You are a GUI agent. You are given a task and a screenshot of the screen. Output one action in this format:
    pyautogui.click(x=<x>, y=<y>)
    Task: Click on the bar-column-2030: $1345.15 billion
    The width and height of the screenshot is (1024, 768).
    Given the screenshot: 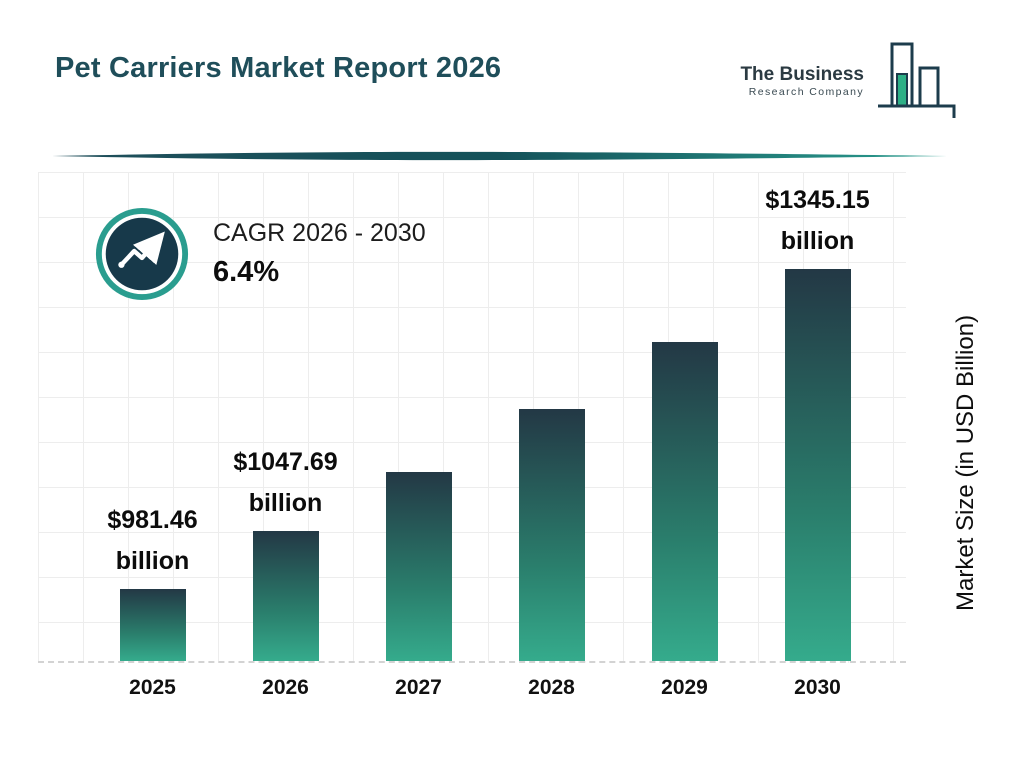 What is the action you would take?
    pyautogui.click(x=817, y=423)
    